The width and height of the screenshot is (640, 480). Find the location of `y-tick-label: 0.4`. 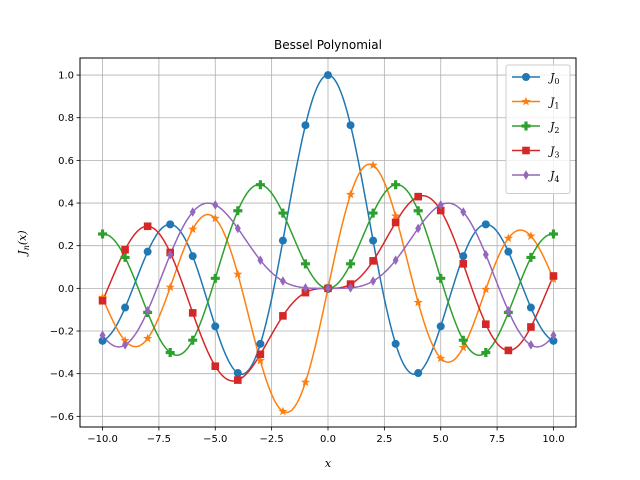

y-tick-label: 0.4 is located at coordinates (66, 204).